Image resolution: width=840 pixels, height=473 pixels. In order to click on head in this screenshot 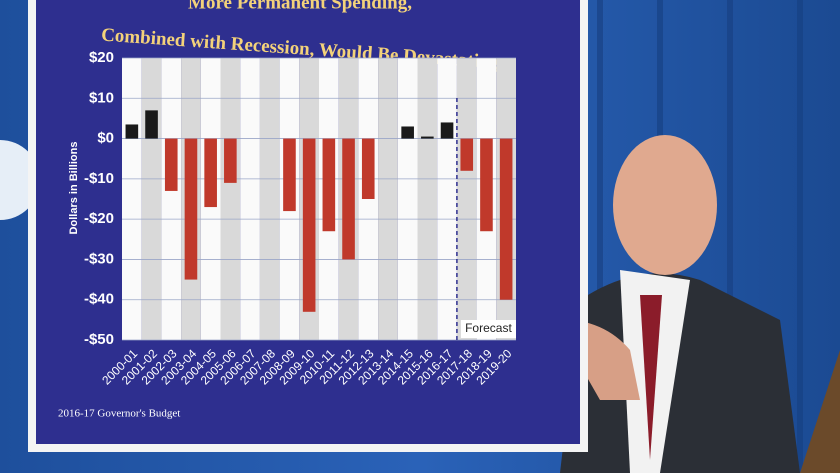, I will do `click(665, 205)`.